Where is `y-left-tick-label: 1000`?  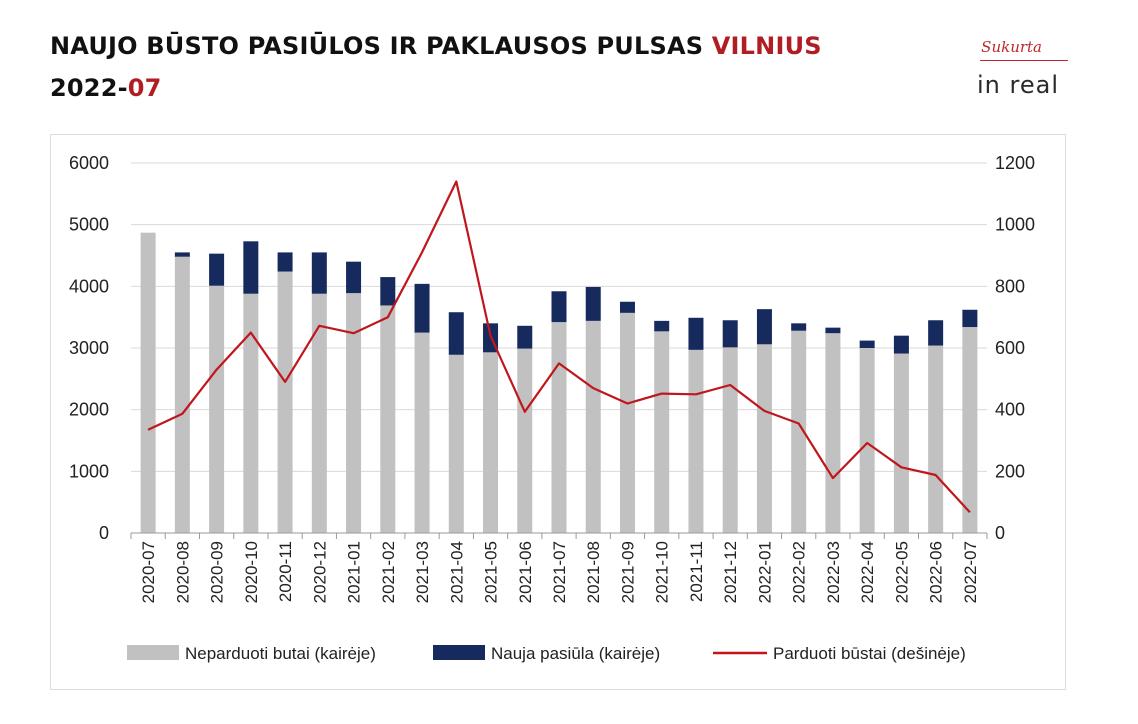 y-left-tick-label: 1000 is located at coordinates (89, 471).